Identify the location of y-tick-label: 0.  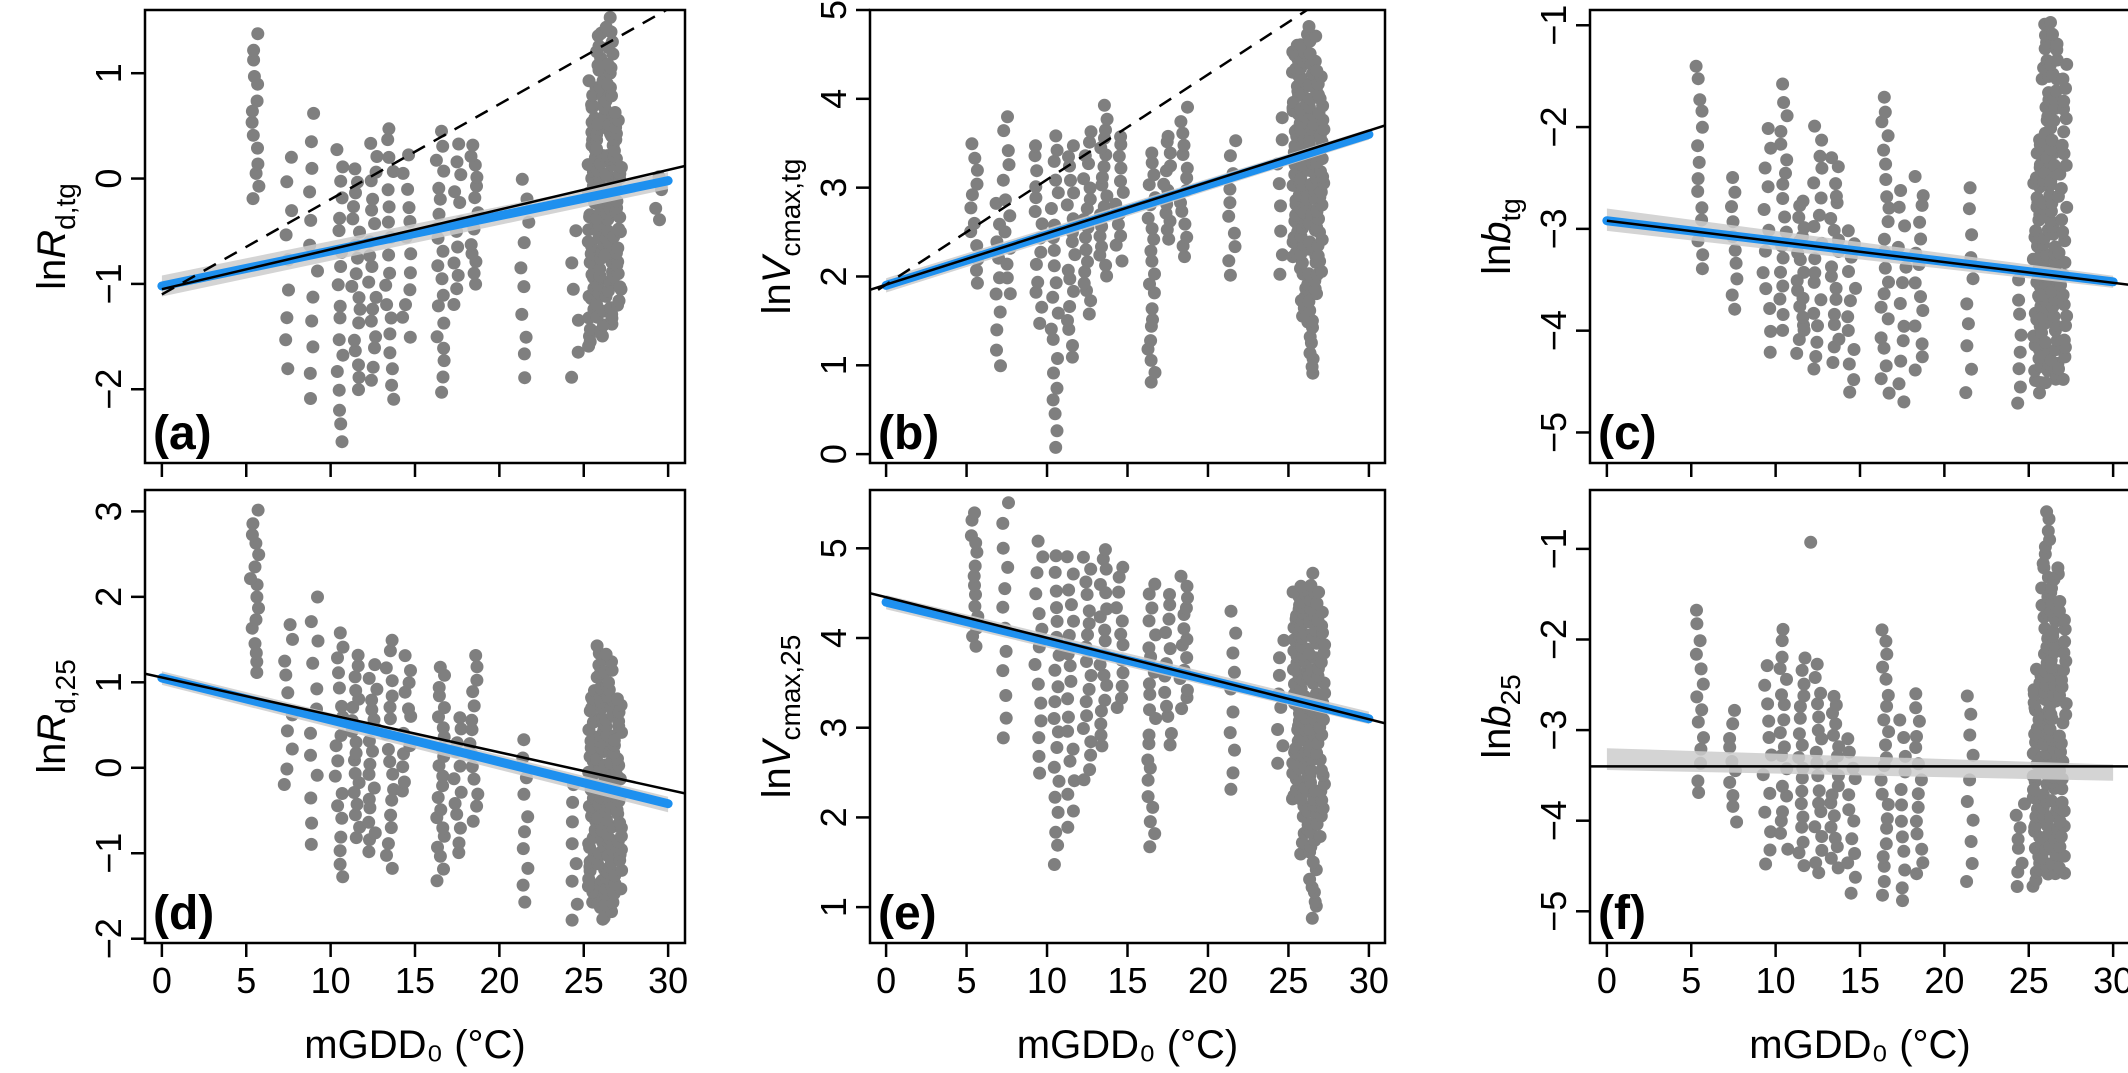
(108, 179).